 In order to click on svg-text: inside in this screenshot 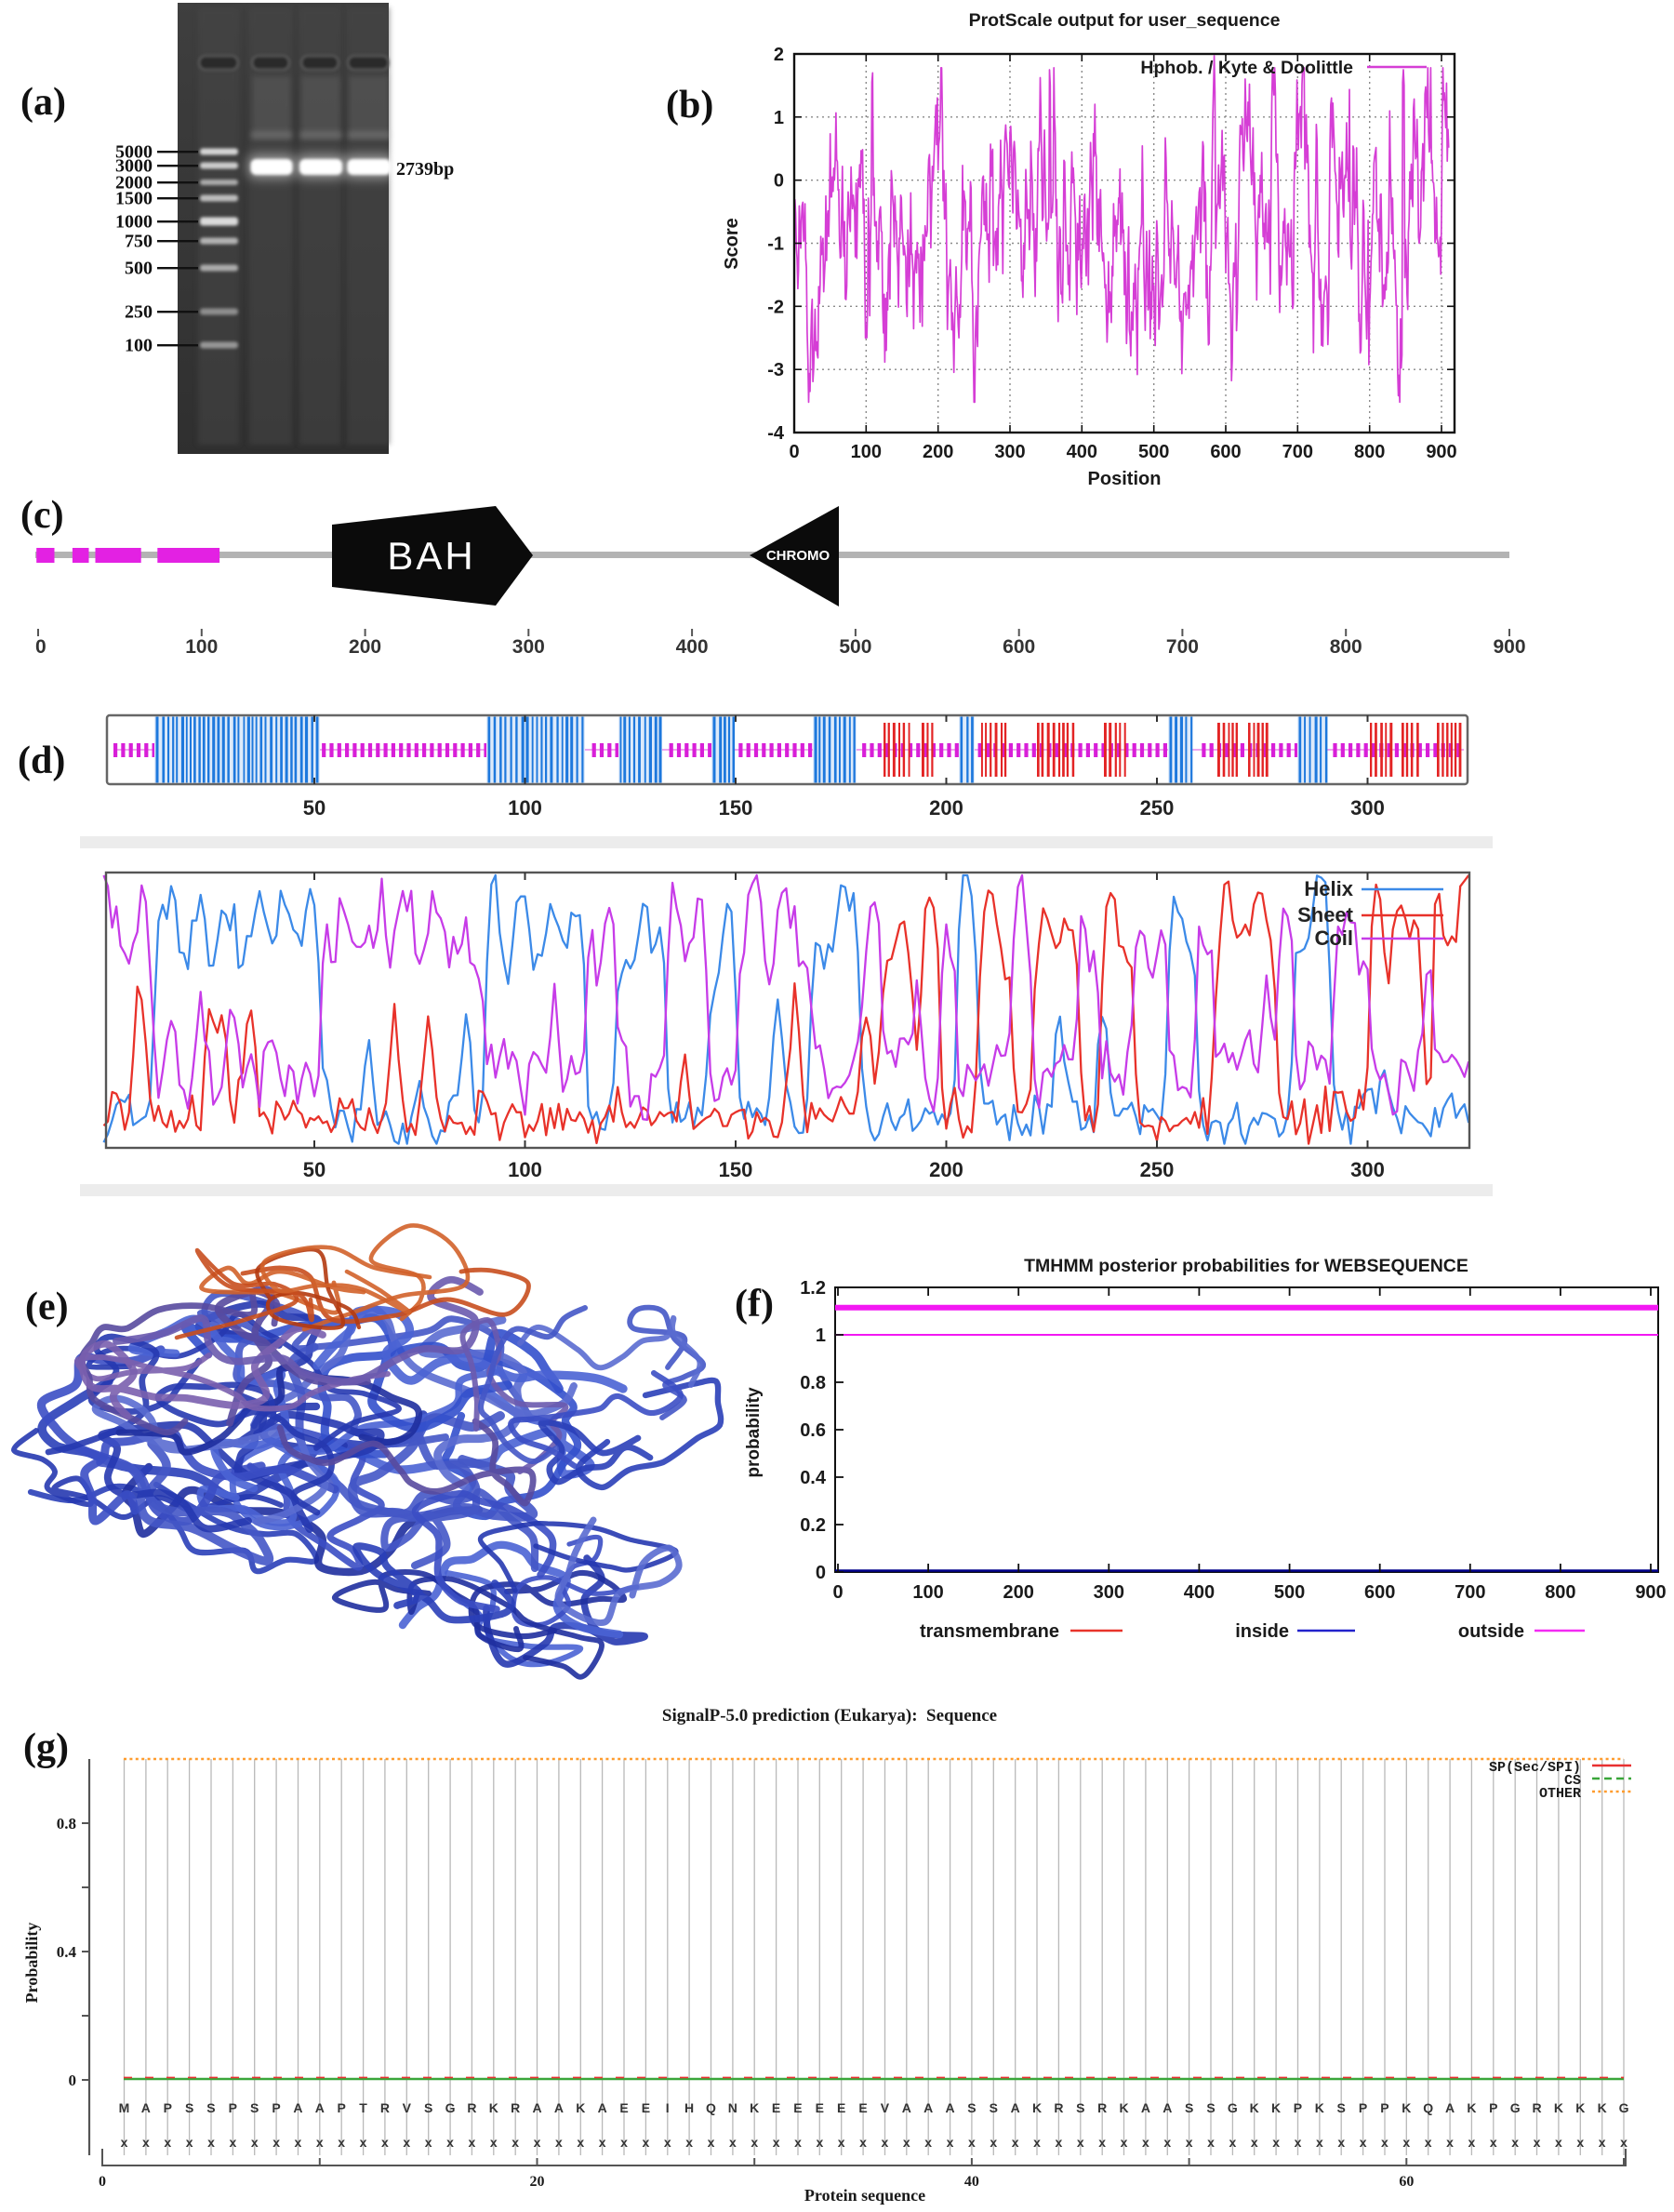, I will do `click(1262, 1631)`.